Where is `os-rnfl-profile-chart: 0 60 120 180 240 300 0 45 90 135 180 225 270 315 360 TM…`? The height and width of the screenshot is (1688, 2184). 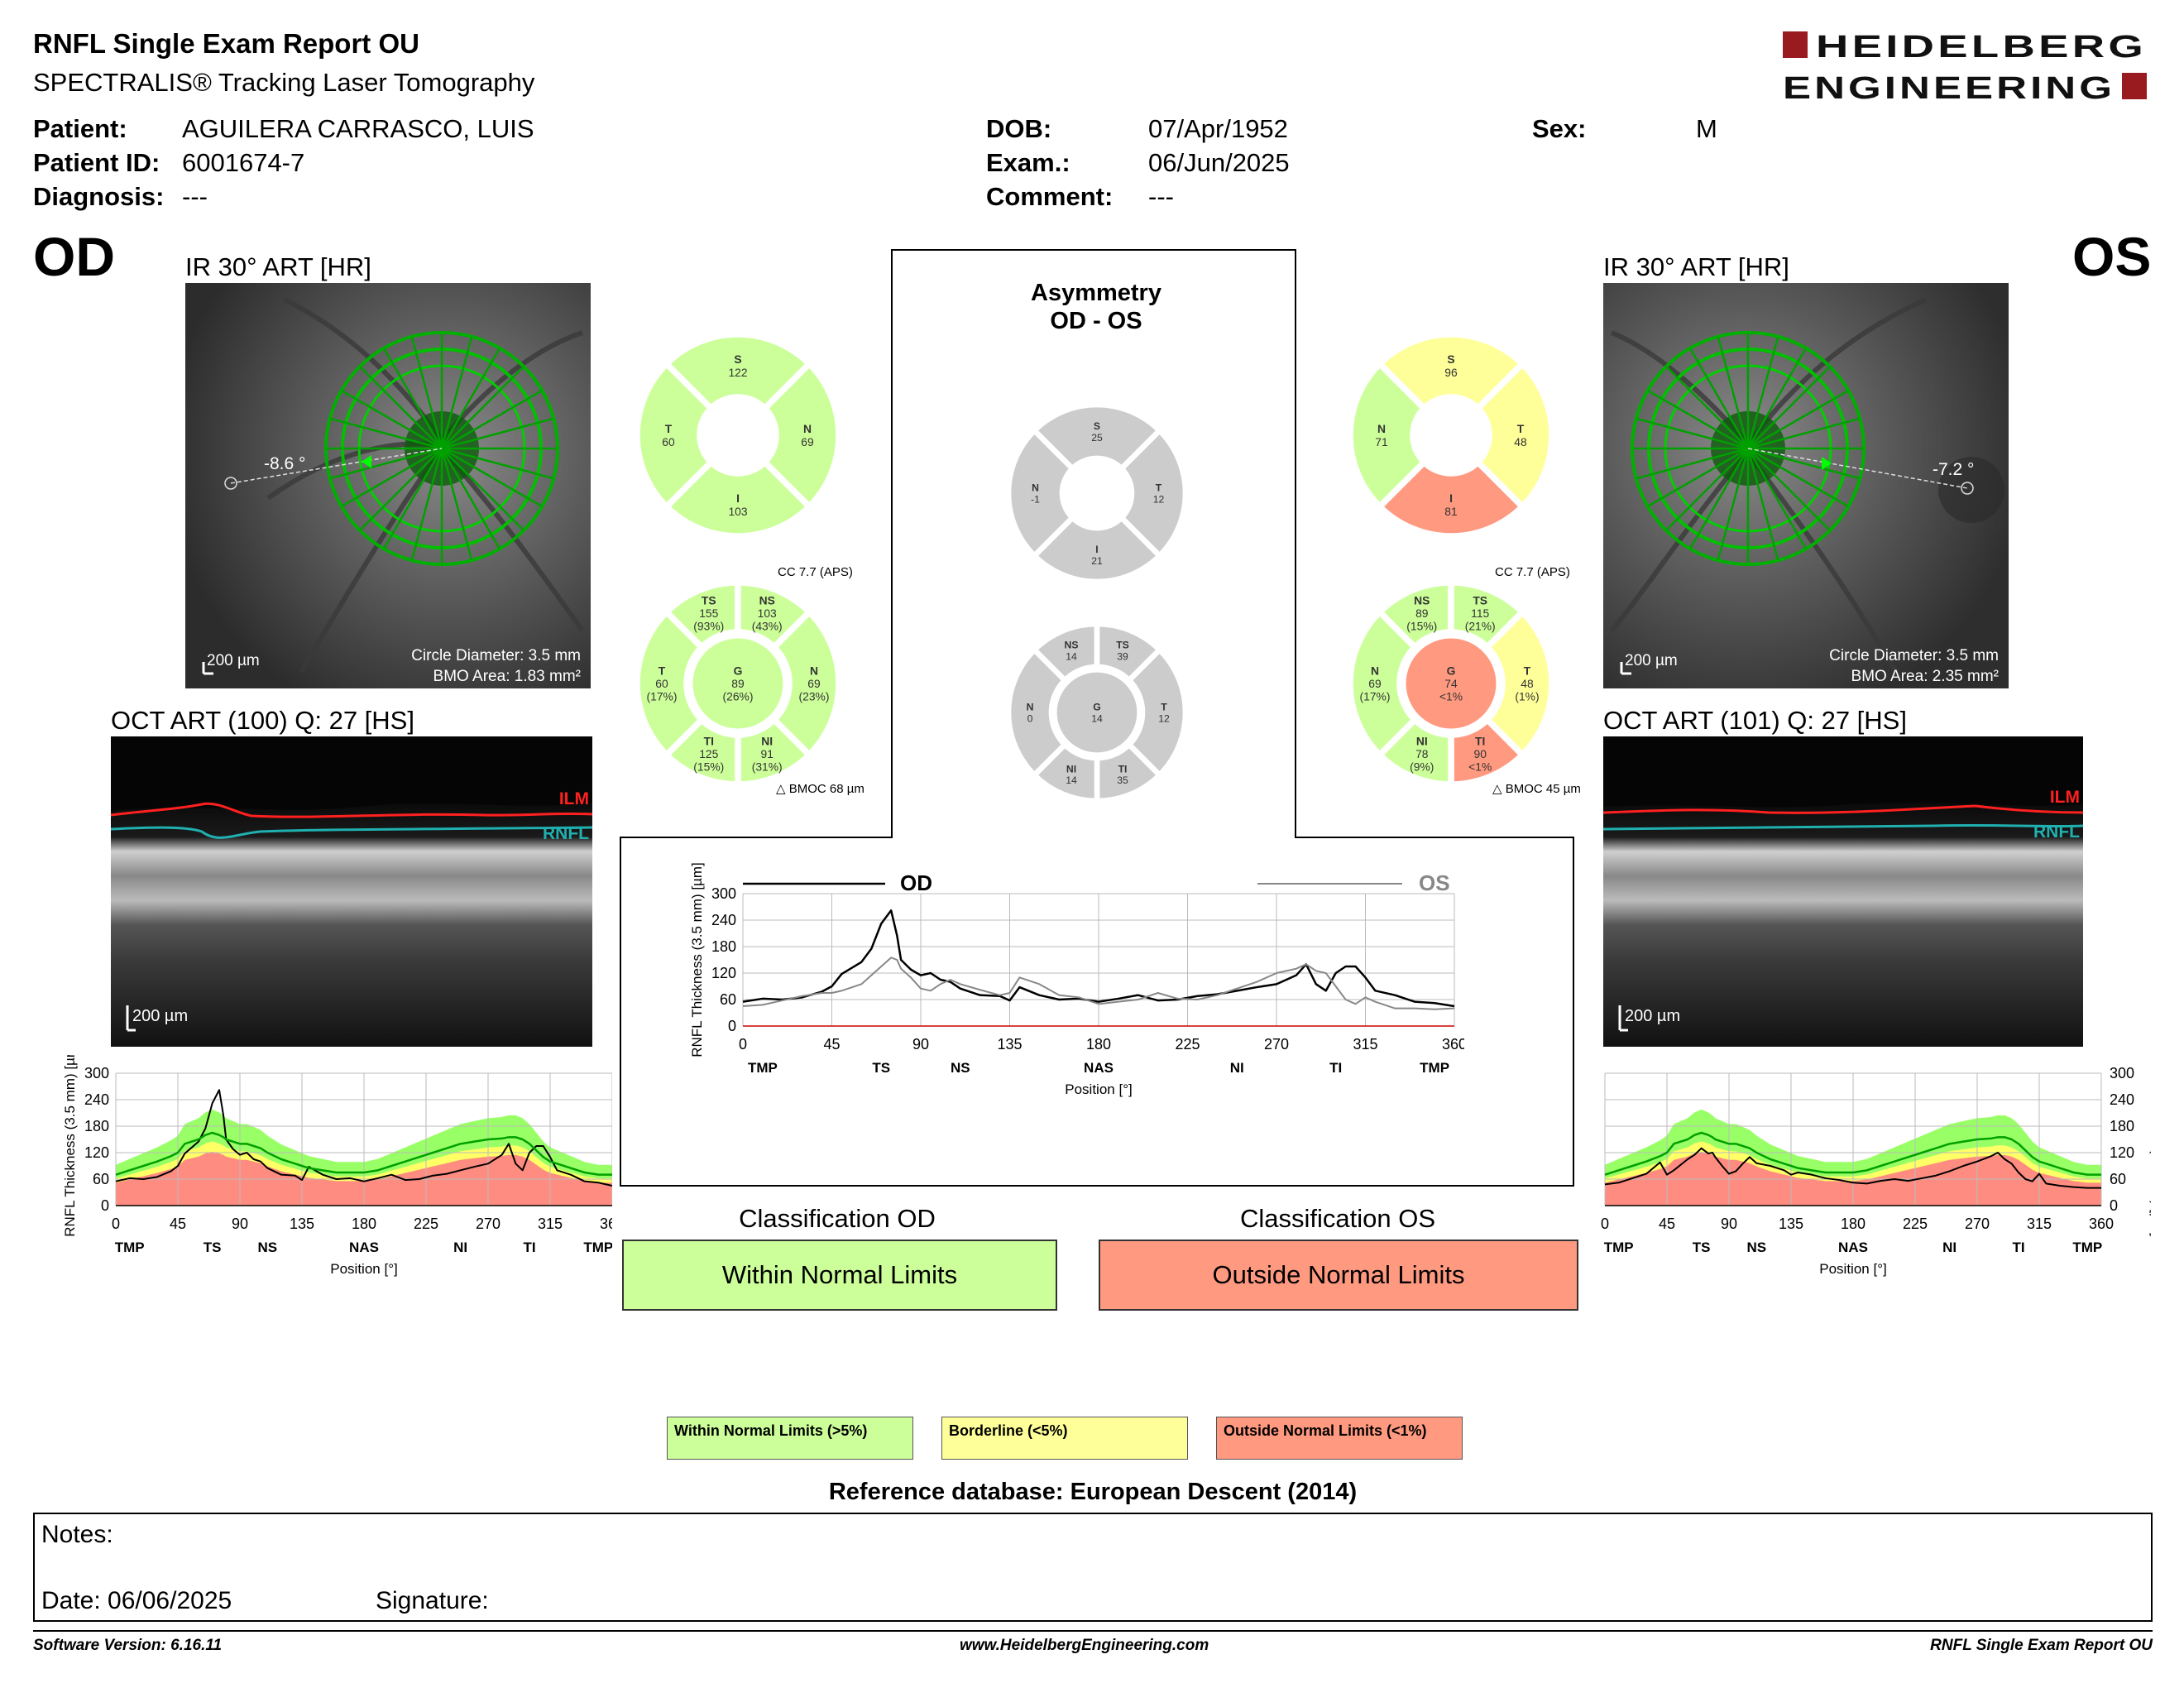 os-rnfl-profile-chart: 0 60 120 180 240 300 0 45 90 135 180 225 270 315 360 TM… is located at coordinates (1861, 1183).